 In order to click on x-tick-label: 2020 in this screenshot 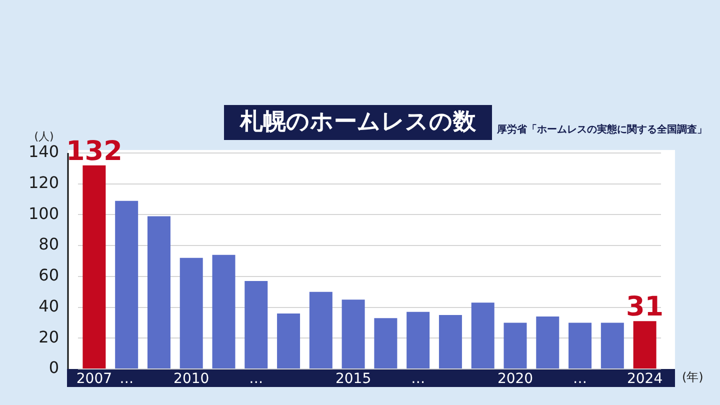, I will do `click(515, 379)`.